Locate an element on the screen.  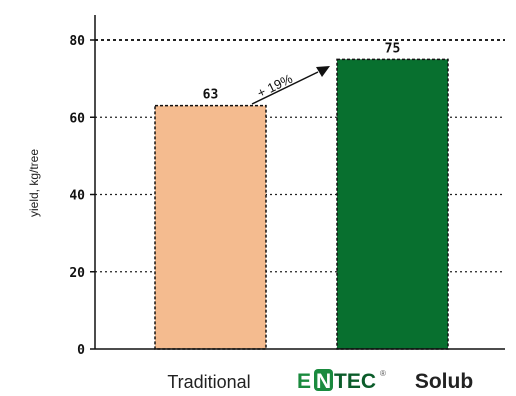
y-tick-label-80: 80 is located at coordinates (77, 41).